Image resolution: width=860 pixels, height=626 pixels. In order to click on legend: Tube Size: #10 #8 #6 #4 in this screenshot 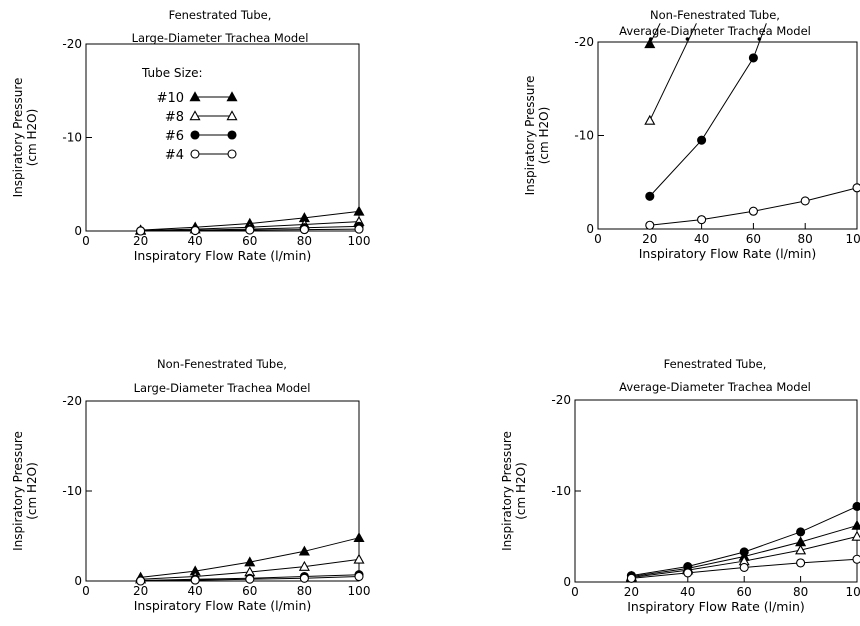, I will do `click(189, 114)`.